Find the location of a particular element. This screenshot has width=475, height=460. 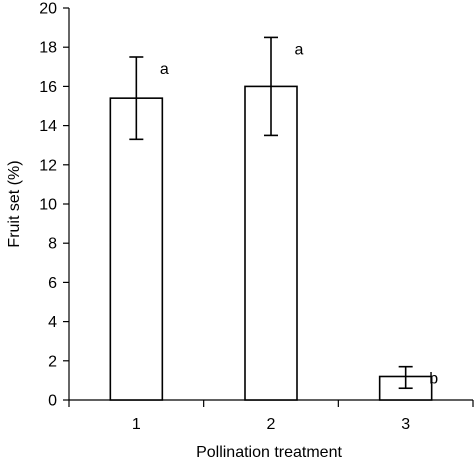

significance-label: b is located at coordinates (433, 379).